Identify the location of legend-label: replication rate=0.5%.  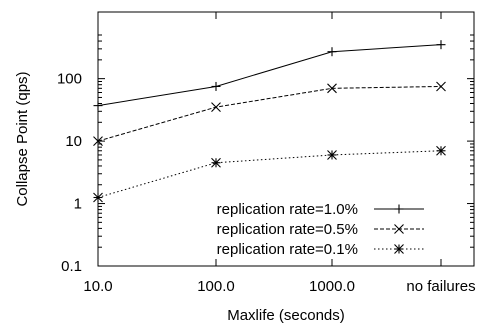
(287, 229).